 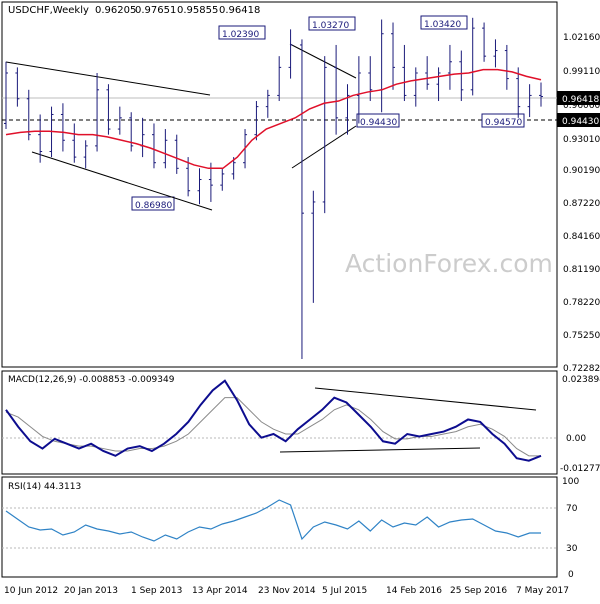 I want to click on rsi-tick-label: 0, so click(x=571, y=575).